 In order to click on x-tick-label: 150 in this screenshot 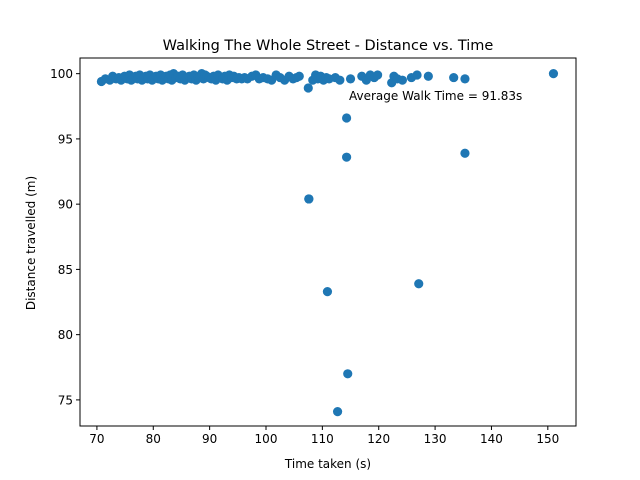, I will do `click(547, 439)`.